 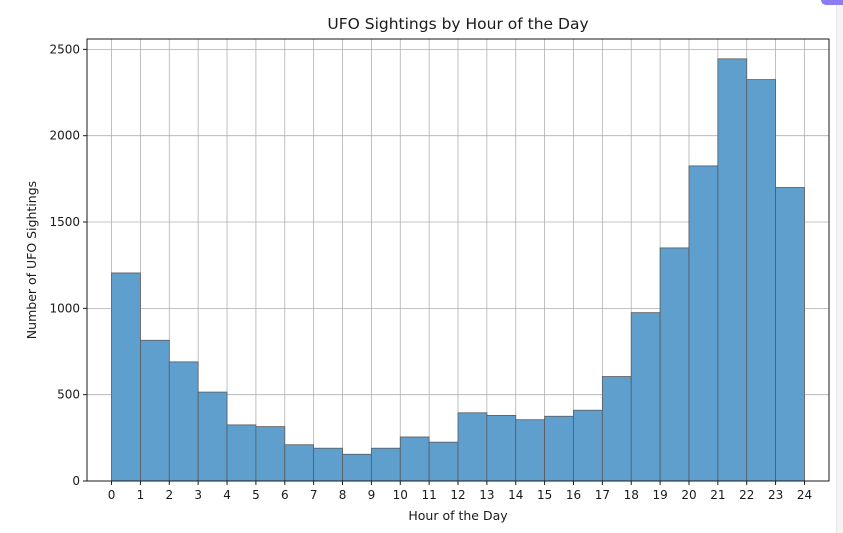 What do you see at coordinates (573, 495) in the screenshot?
I see `x-tick-label: 16` at bounding box center [573, 495].